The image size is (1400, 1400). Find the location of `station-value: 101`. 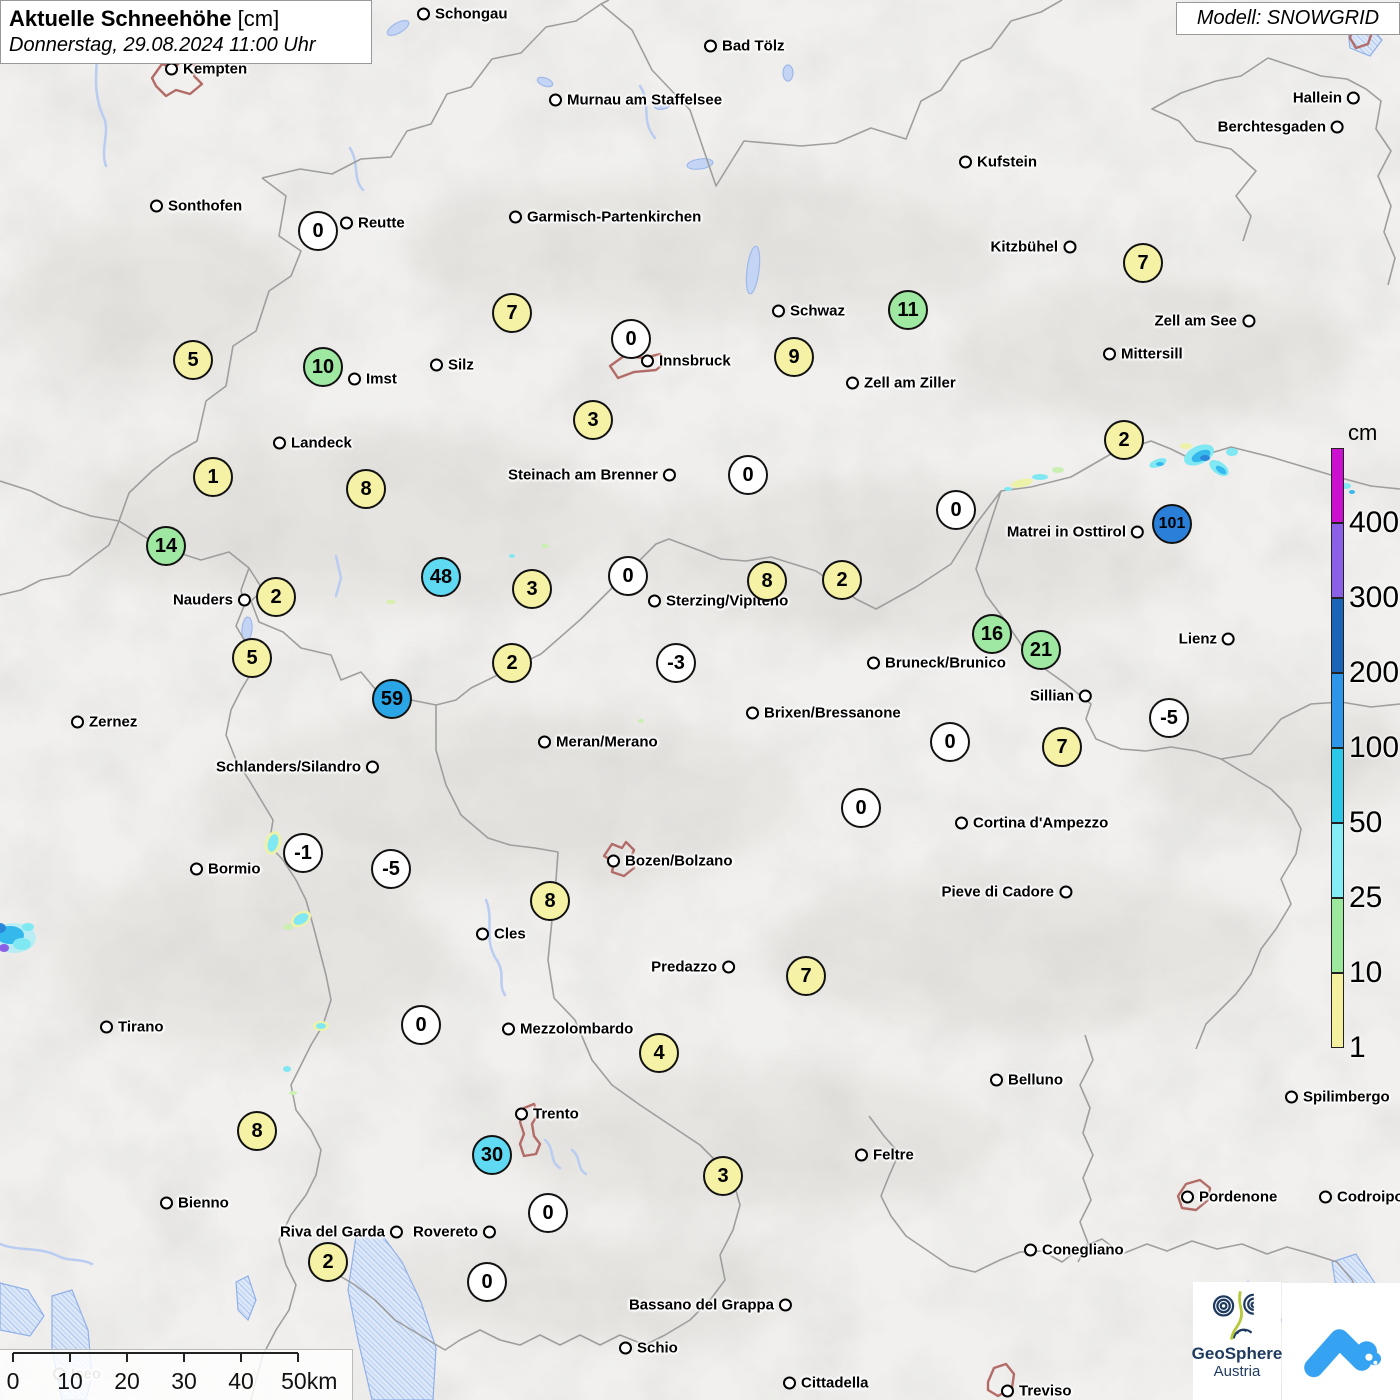

station-value: 101 is located at coordinates (1172, 524).